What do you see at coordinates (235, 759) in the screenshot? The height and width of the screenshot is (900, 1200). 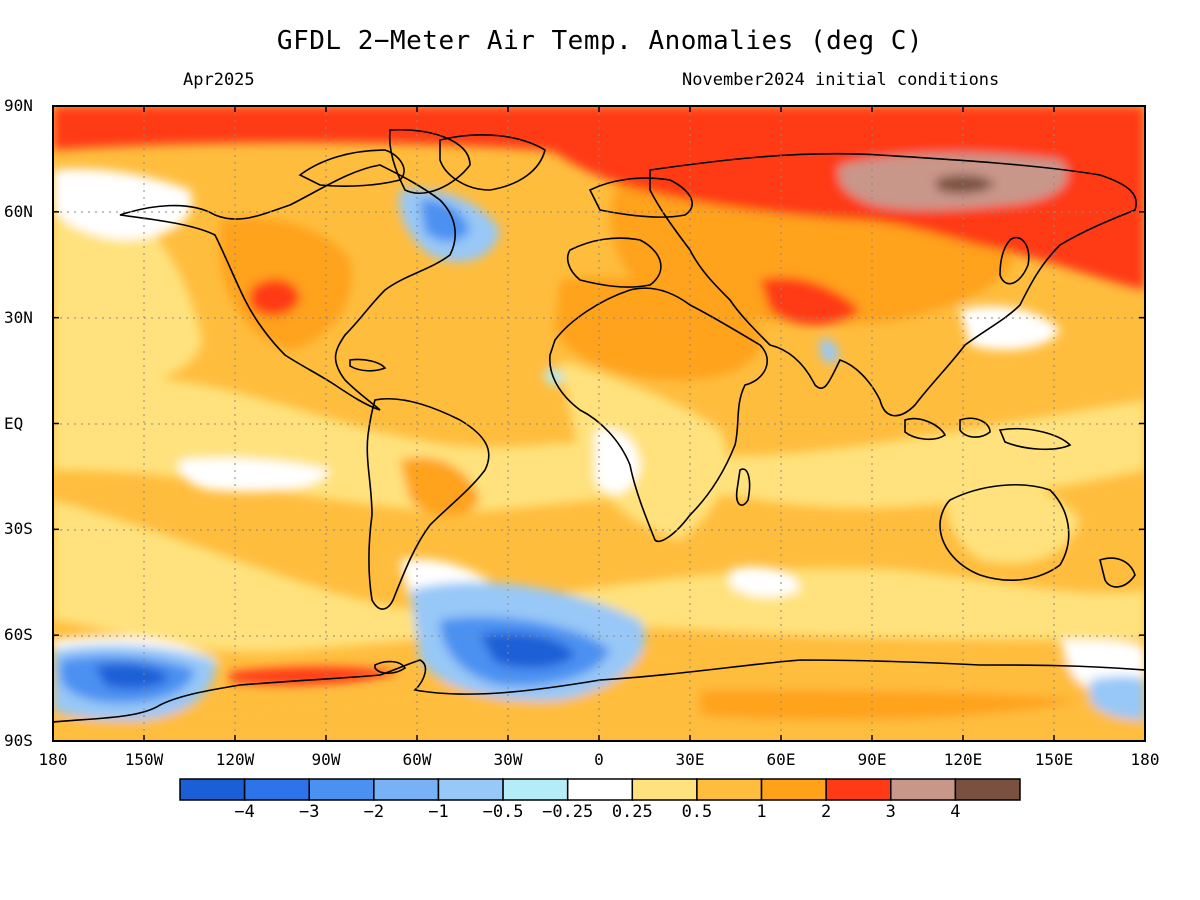 I see `lon-label: 120W` at bounding box center [235, 759].